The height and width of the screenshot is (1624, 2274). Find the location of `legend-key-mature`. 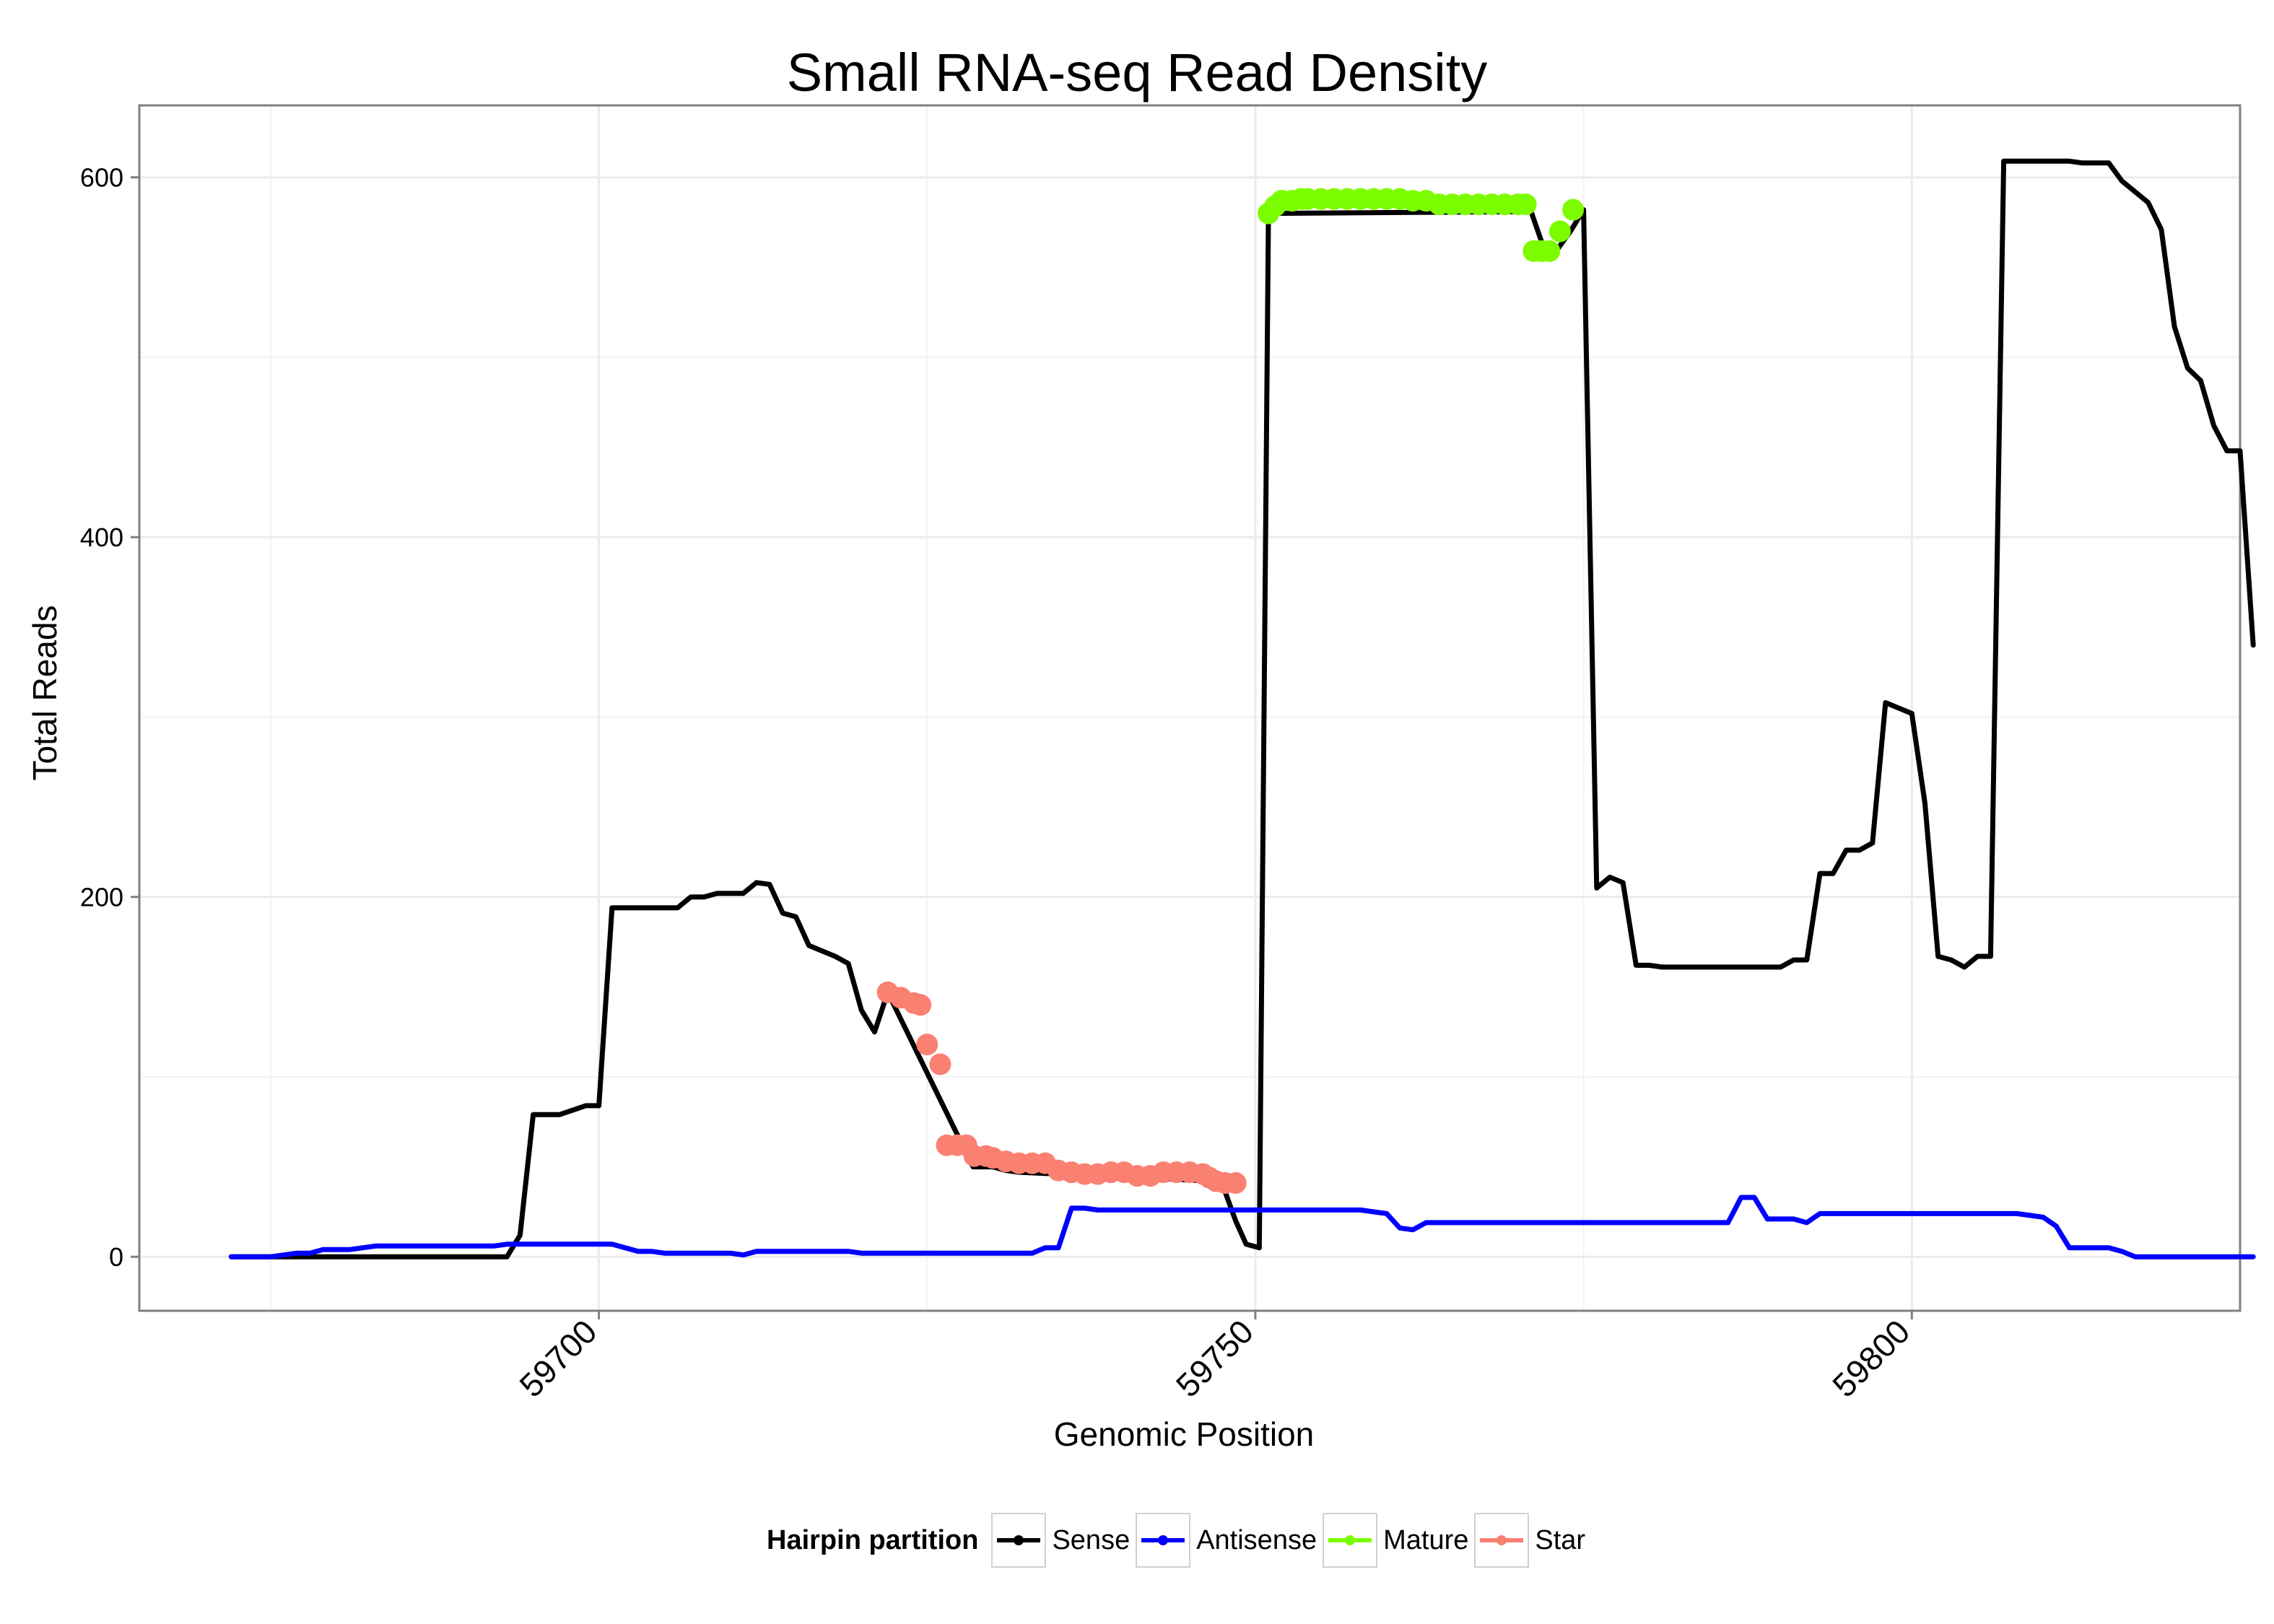

legend-key-mature is located at coordinates (1351, 1540).